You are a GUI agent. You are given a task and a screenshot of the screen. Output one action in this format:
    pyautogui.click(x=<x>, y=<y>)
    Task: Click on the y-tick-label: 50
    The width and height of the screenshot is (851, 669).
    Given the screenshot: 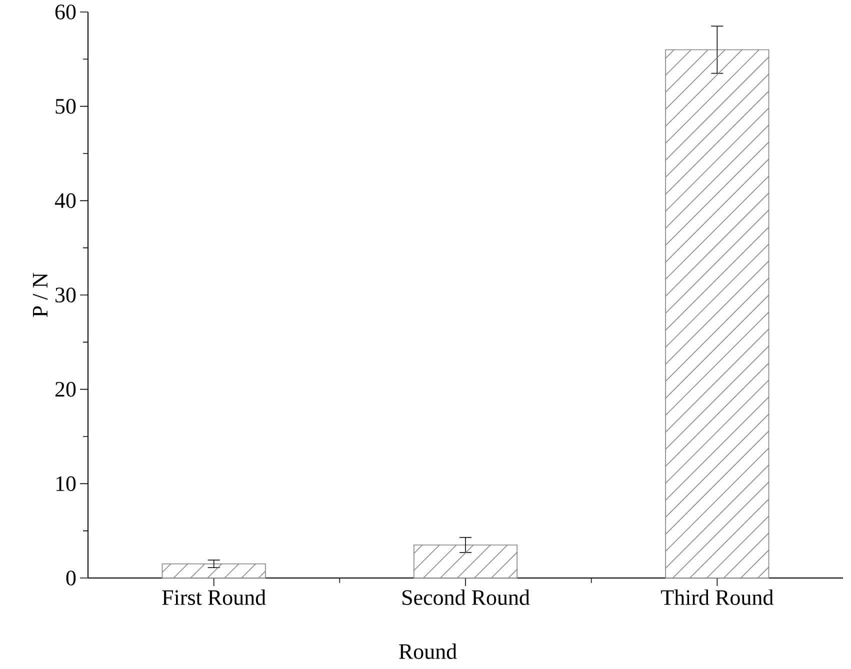 What is the action you would take?
    pyautogui.click(x=66, y=106)
    